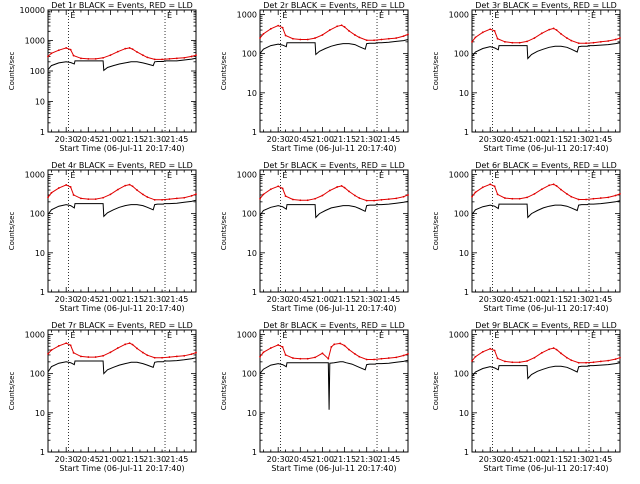 The width and height of the screenshot is (640, 484). I want to click on lld-series-line, so click(334, 351).